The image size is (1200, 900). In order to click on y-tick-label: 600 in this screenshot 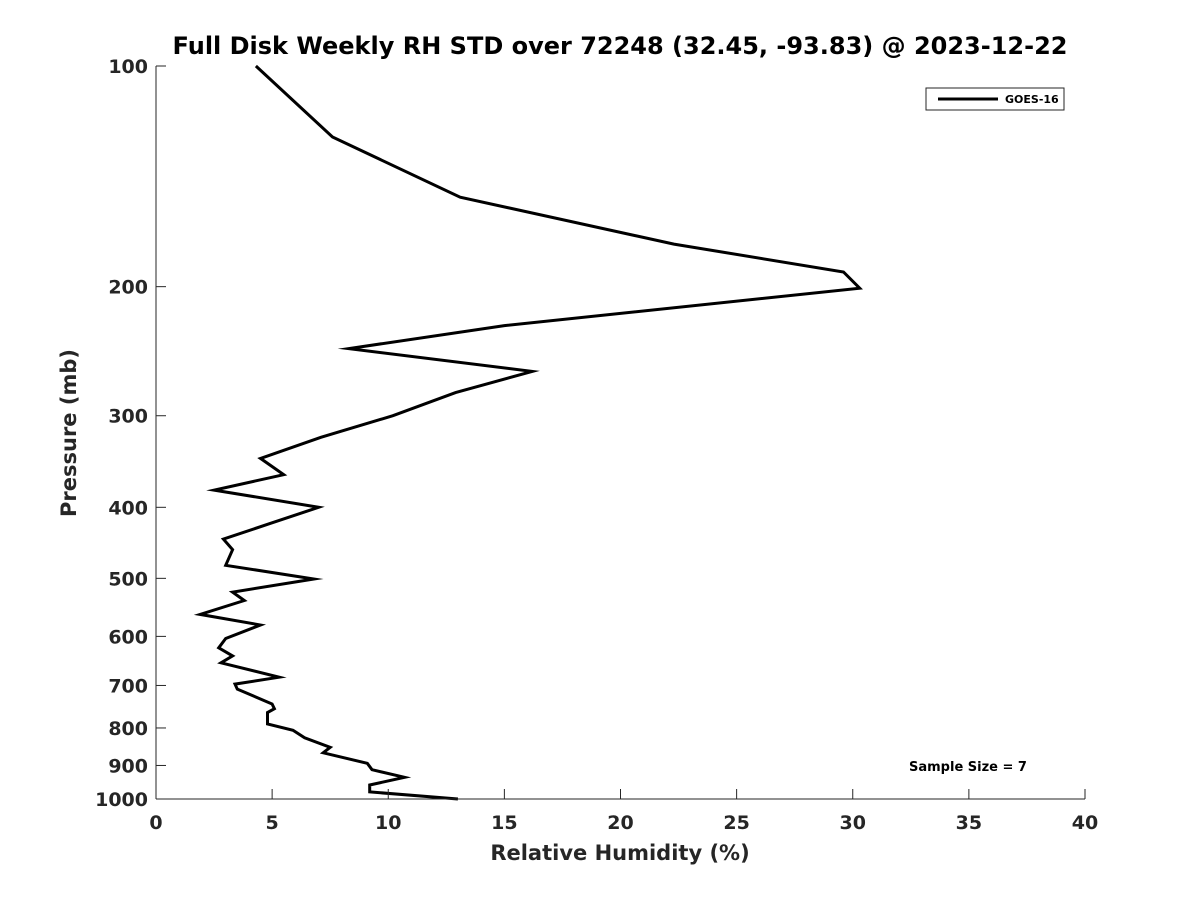, I will do `click(128, 637)`.